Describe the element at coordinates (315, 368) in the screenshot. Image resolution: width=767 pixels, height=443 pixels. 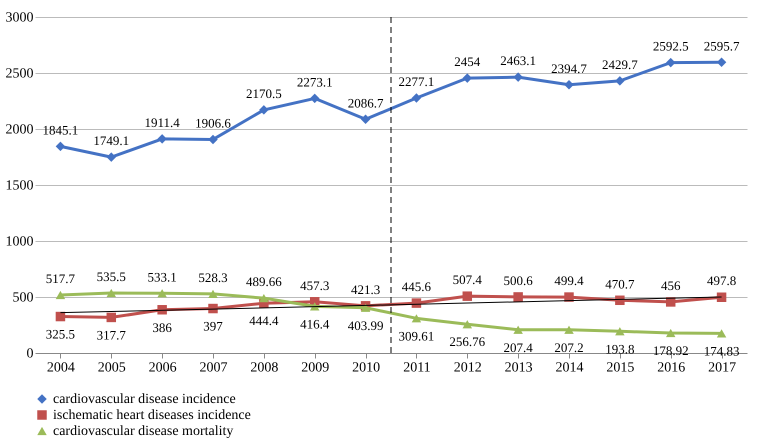
I see `x-tick-label: 2009` at that location.